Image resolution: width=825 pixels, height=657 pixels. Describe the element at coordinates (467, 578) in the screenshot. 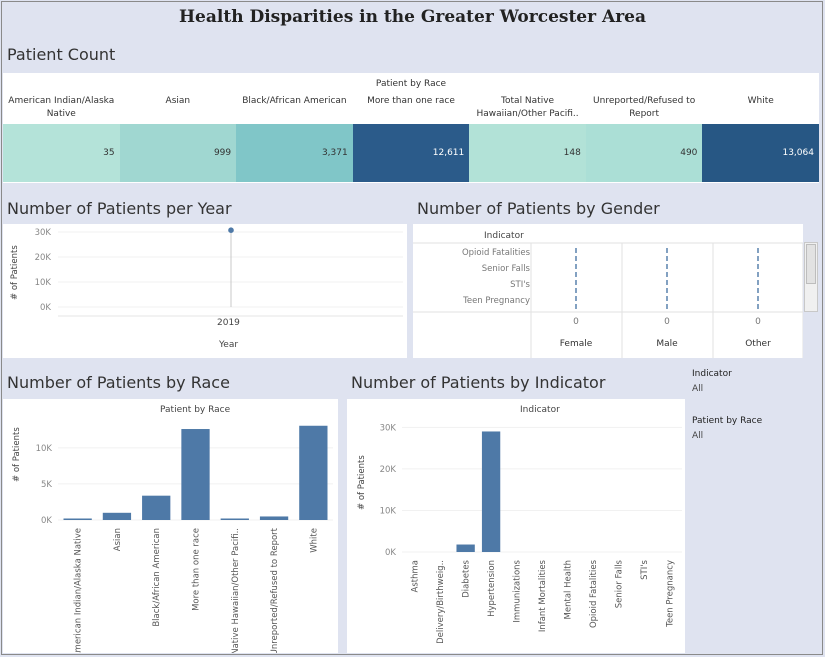

I see `x-tick-label: Diabetes` at that location.